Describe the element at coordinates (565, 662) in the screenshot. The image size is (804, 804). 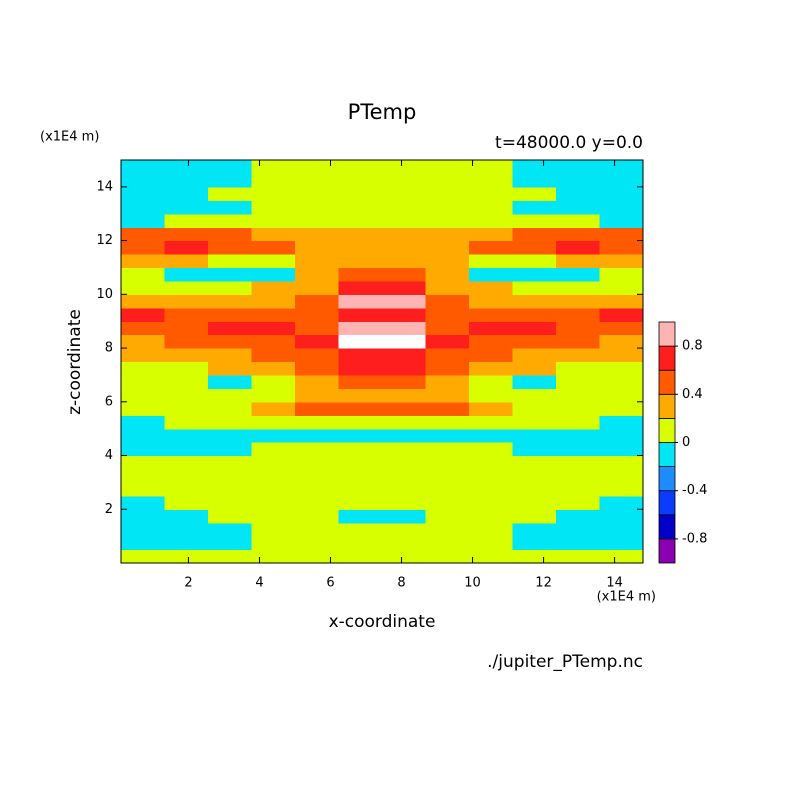
I see `source-label: ./jupiter_PTemp.nc` at that location.